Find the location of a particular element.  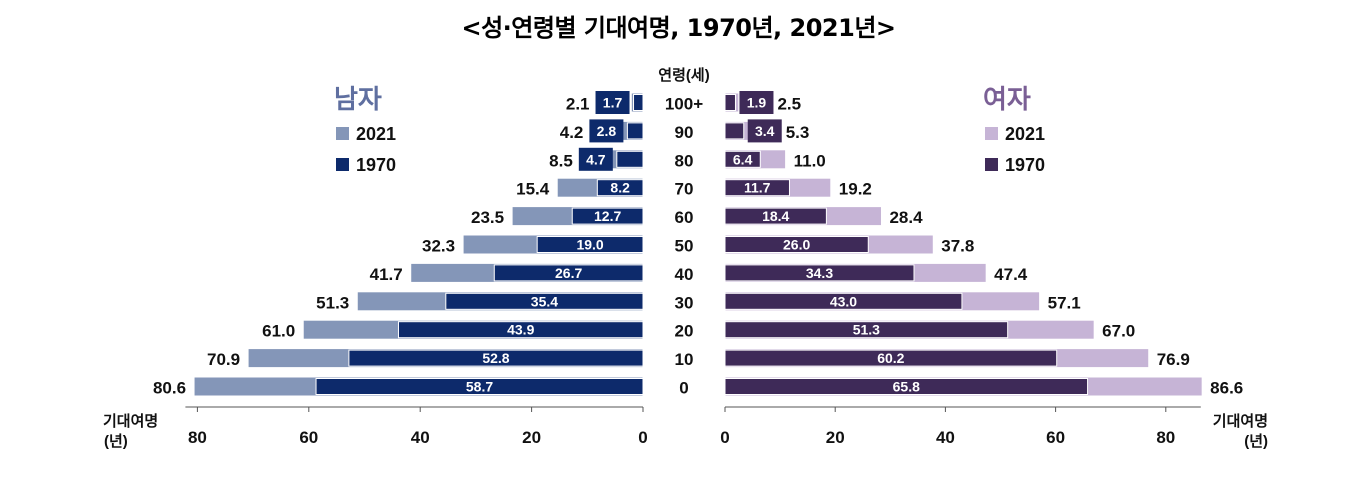

female-2021-value-label: 76.9 is located at coordinates (1173, 359).